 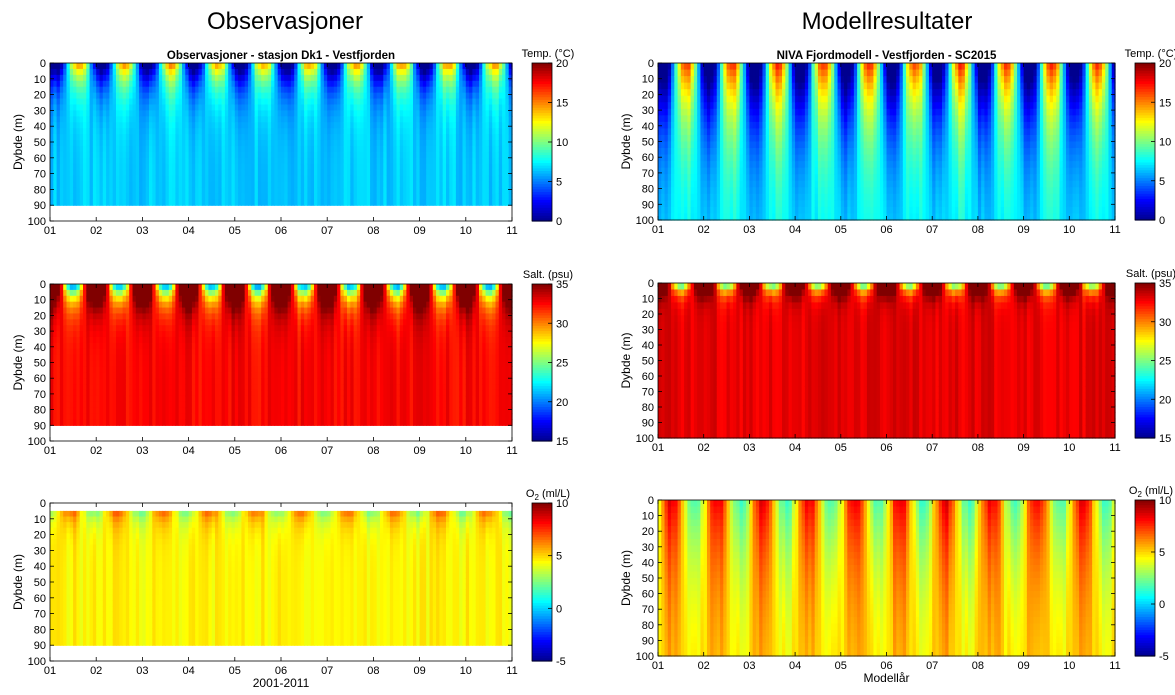 I want to click on x-tick-label: 10, so click(x=466, y=231).